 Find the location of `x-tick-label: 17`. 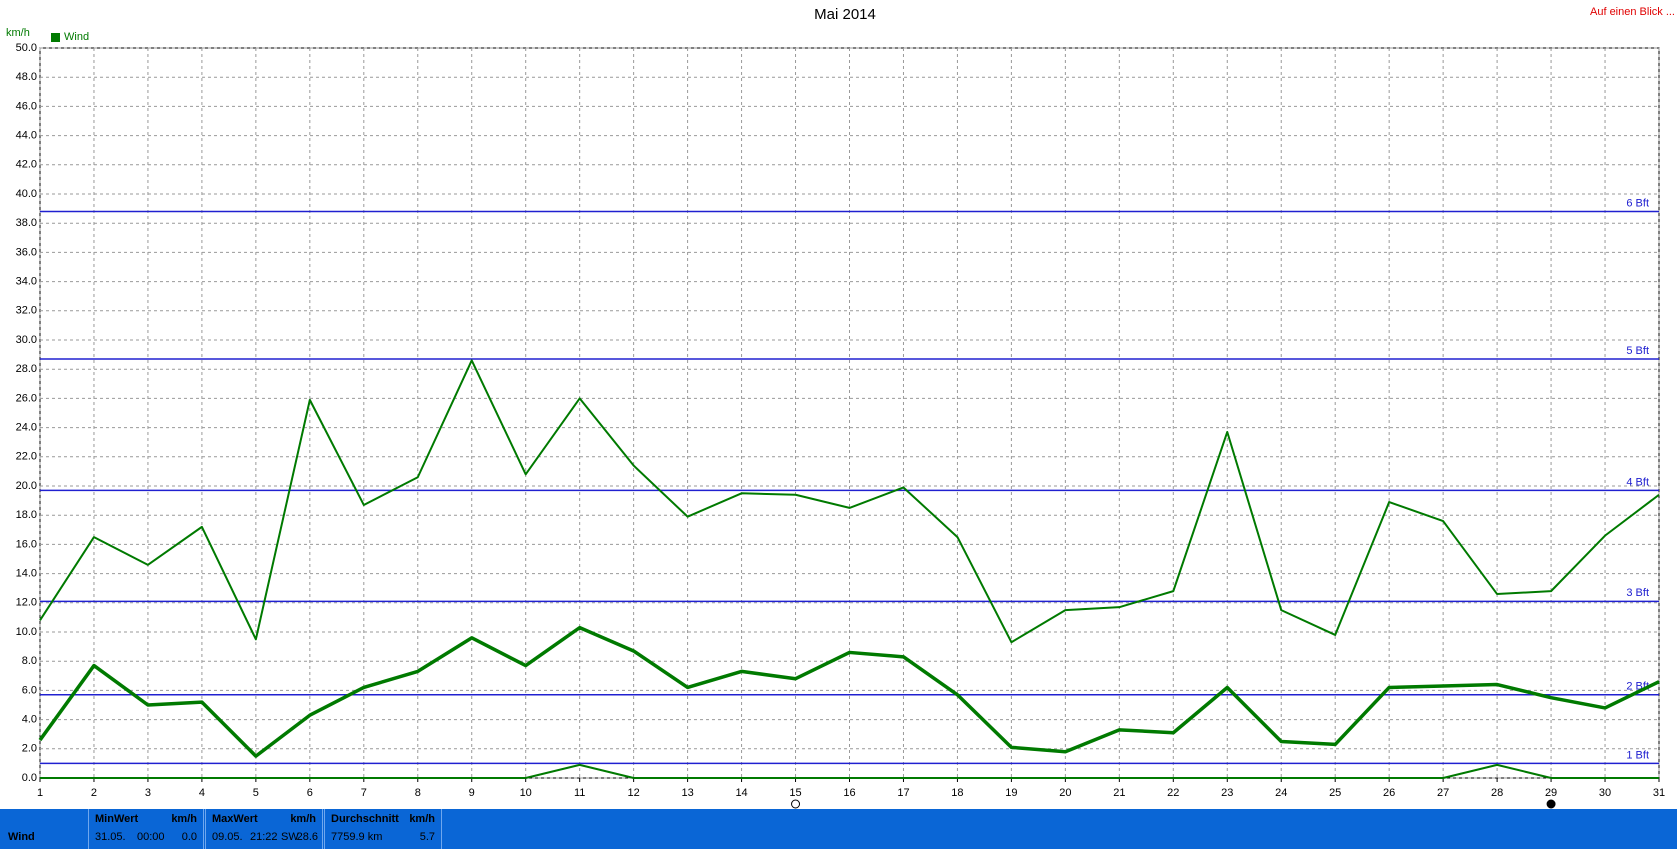

x-tick-label: 17 is located at coordinates (903, 793).